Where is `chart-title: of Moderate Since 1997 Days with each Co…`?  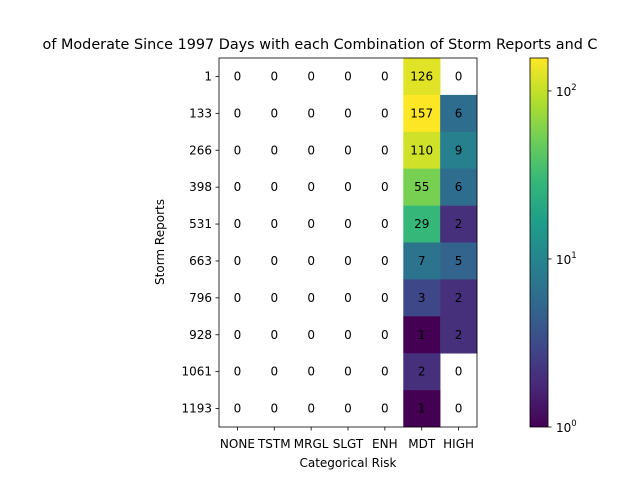 chart-title: of Moderate Since 1997 Days with each Co… is located at coordinates (320, 45).